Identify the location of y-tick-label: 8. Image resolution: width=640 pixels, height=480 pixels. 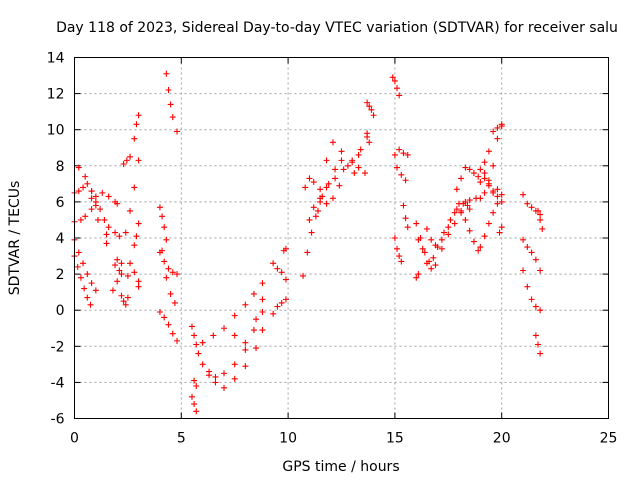
(60, 167).